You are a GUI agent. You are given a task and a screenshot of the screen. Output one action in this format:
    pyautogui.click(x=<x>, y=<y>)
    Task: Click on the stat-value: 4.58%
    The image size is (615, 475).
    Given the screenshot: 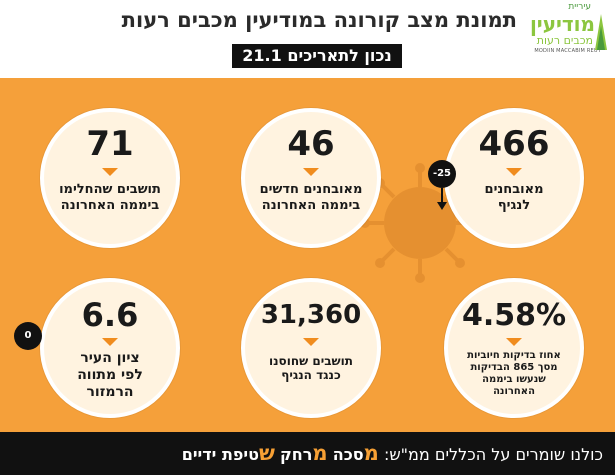 What is the action you would take?
    pyautogui.click(x=514, y=315)
    